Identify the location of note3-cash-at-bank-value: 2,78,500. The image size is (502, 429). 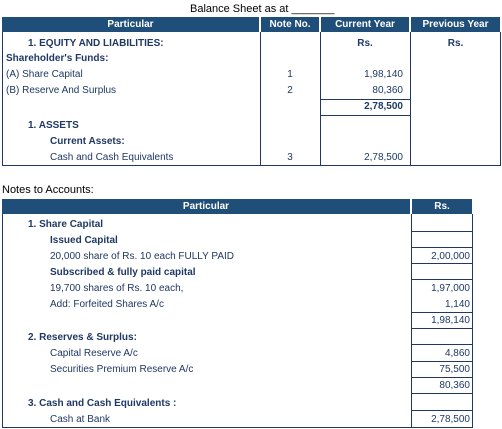
(450, 419).